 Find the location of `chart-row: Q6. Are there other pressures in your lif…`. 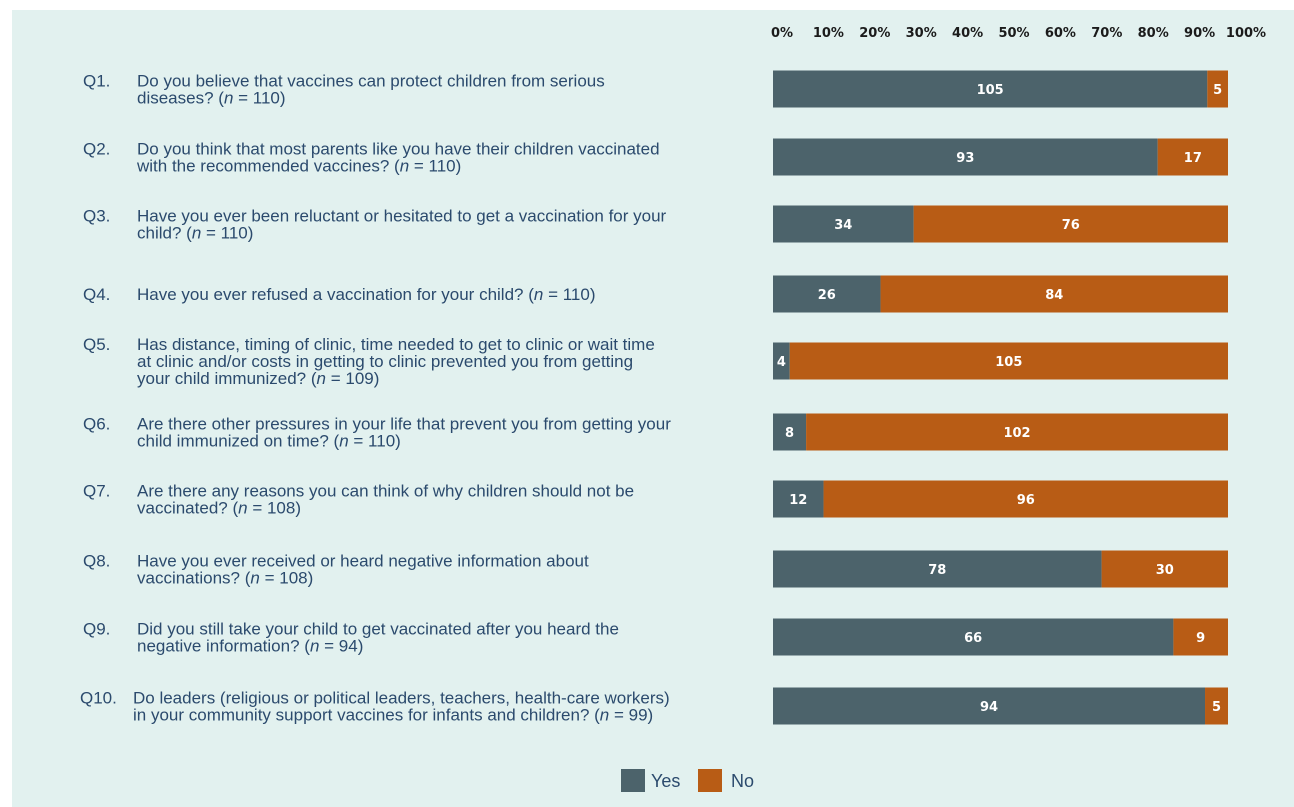

chart-row: Q6. Are there other pressures in your lif… is located at coordinates (655, 432).